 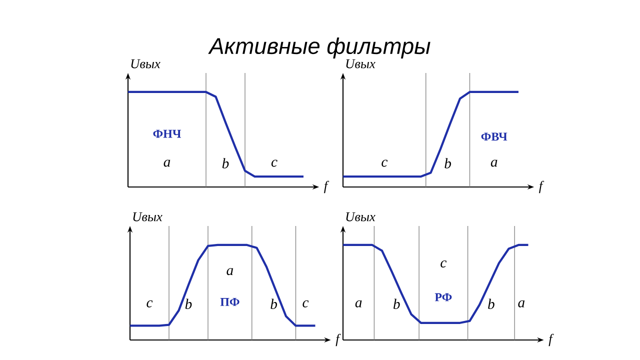 I want to click on annotation: ФНЧ, so click(x=167, y=134).